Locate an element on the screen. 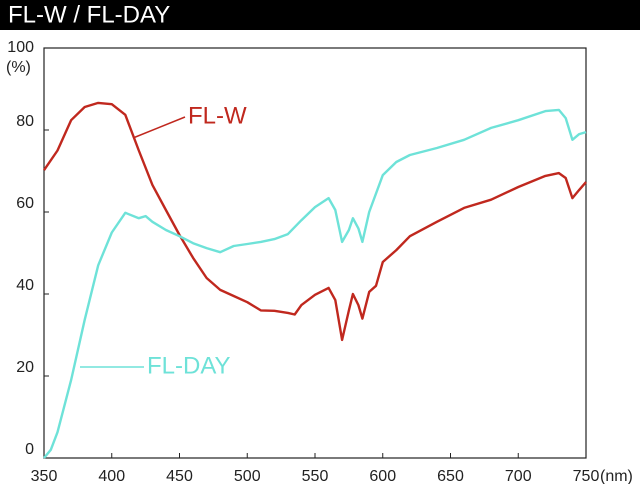 This screenshot has width=640, height=489. x-tick-label: 750 is located at coordinates (586, 476).